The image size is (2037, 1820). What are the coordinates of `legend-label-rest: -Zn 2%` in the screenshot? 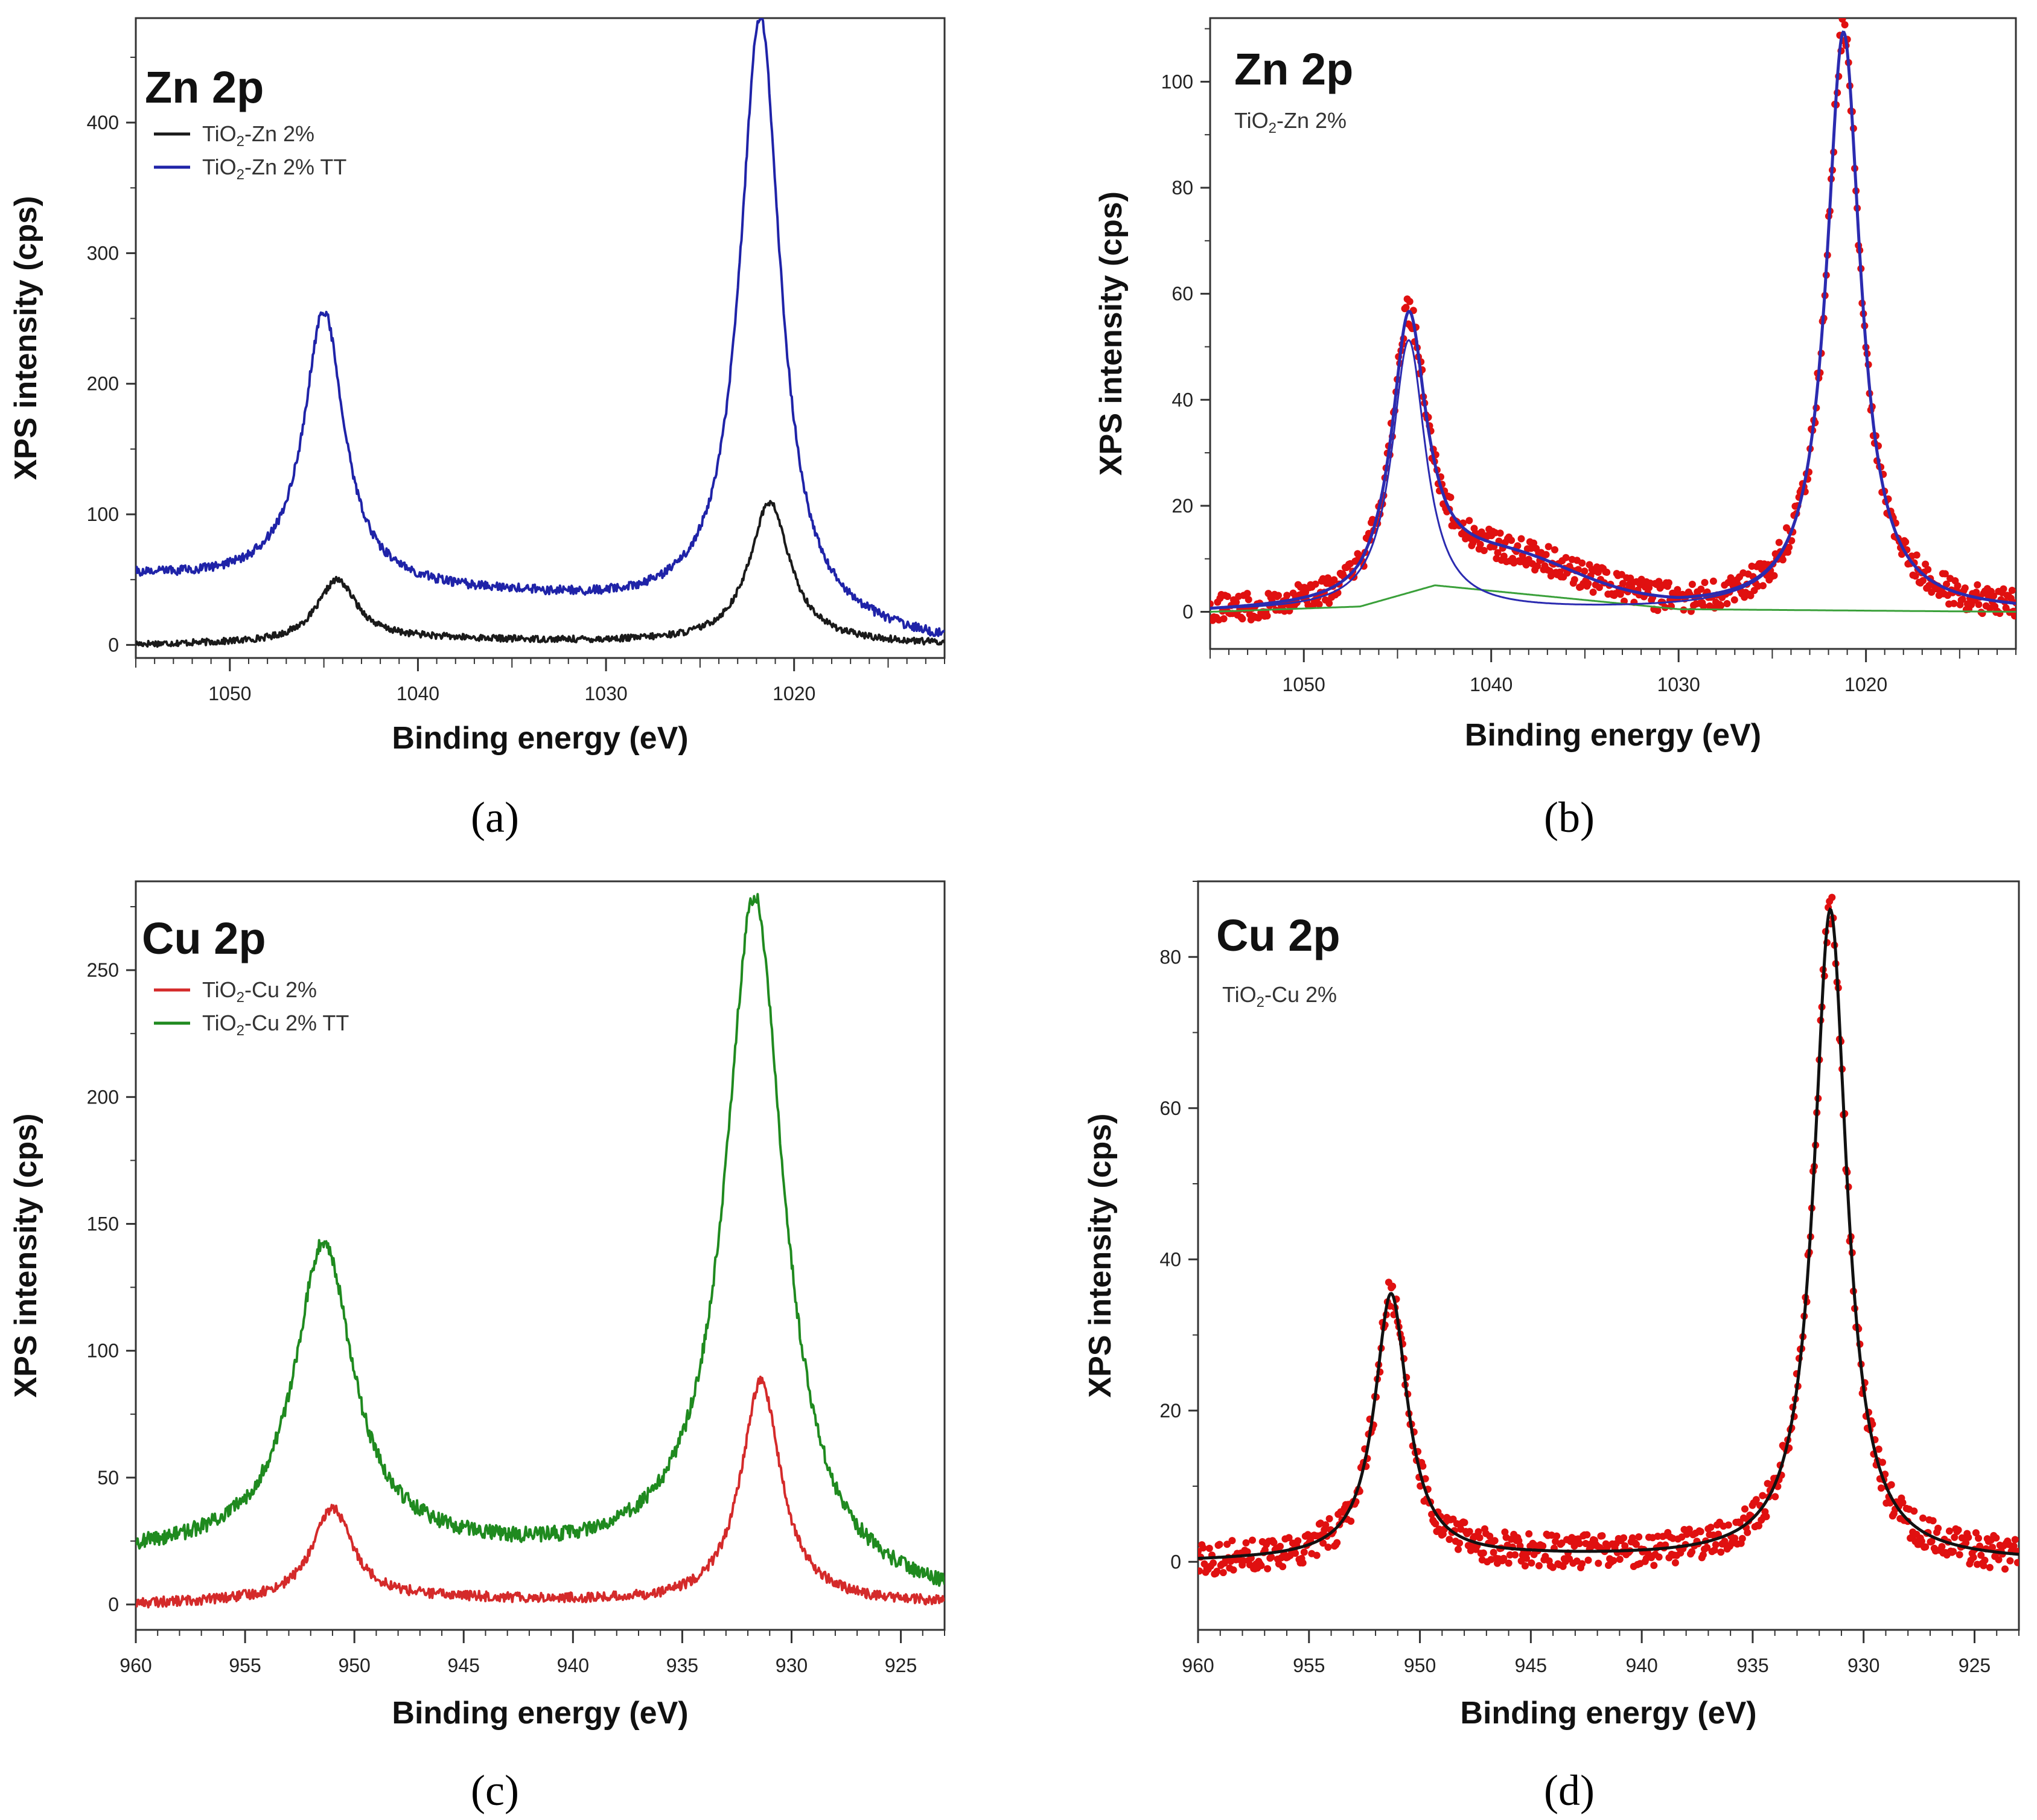 It's located at (279, 134).